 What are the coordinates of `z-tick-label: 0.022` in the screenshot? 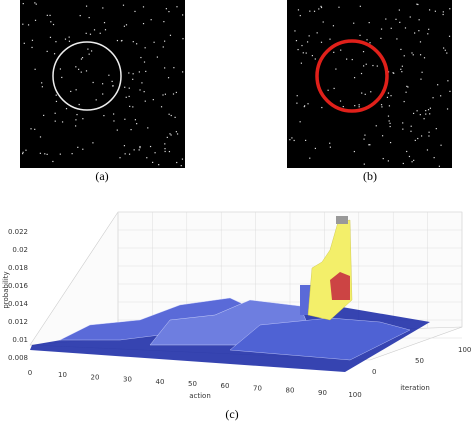 It's located at (18, 232).